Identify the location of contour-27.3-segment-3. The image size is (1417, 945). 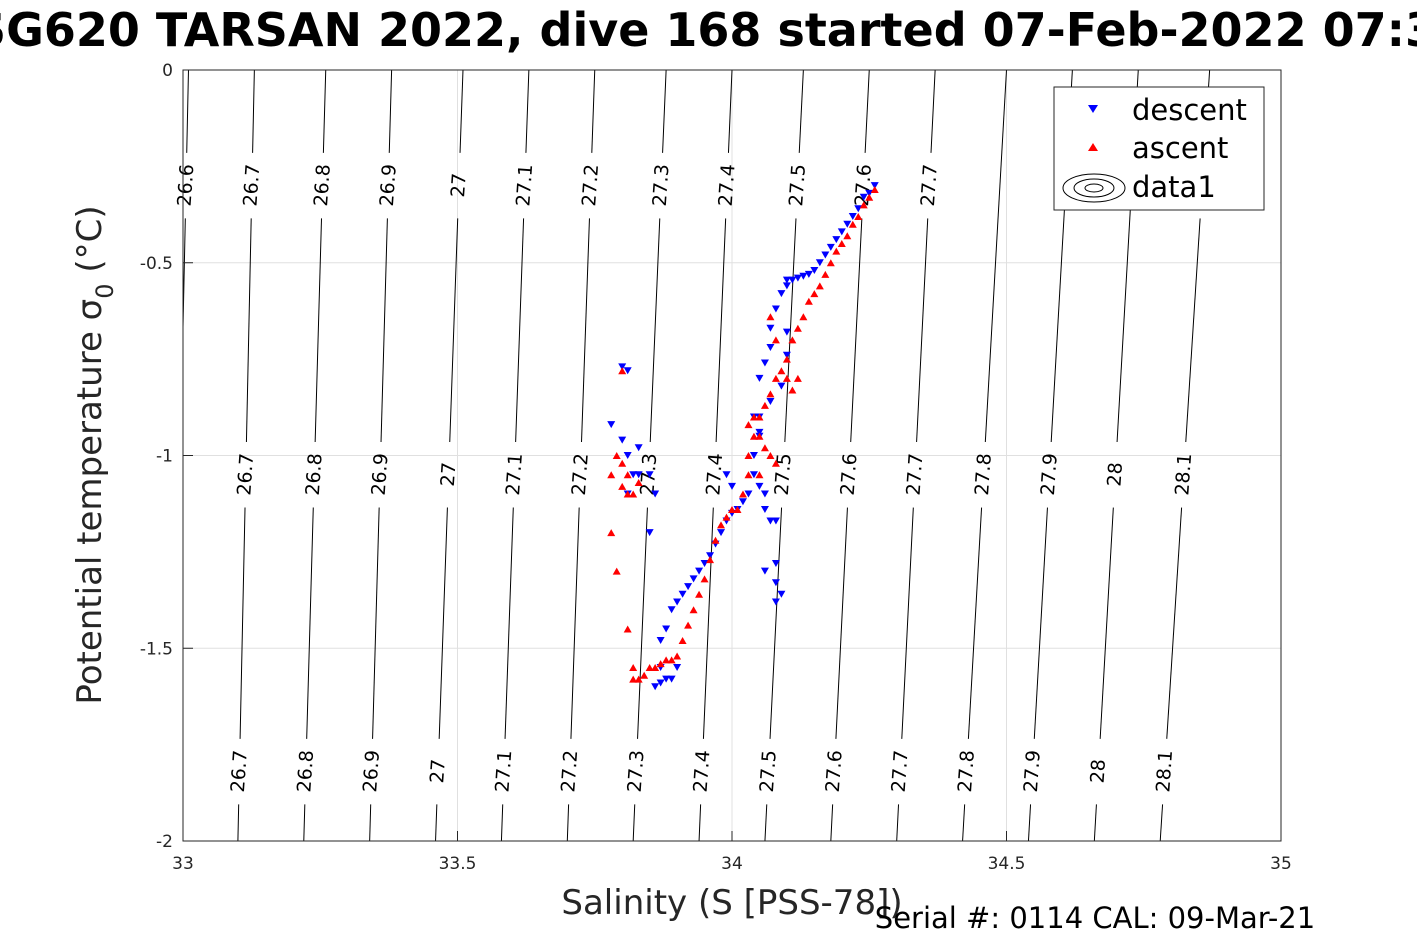
(634, 823).